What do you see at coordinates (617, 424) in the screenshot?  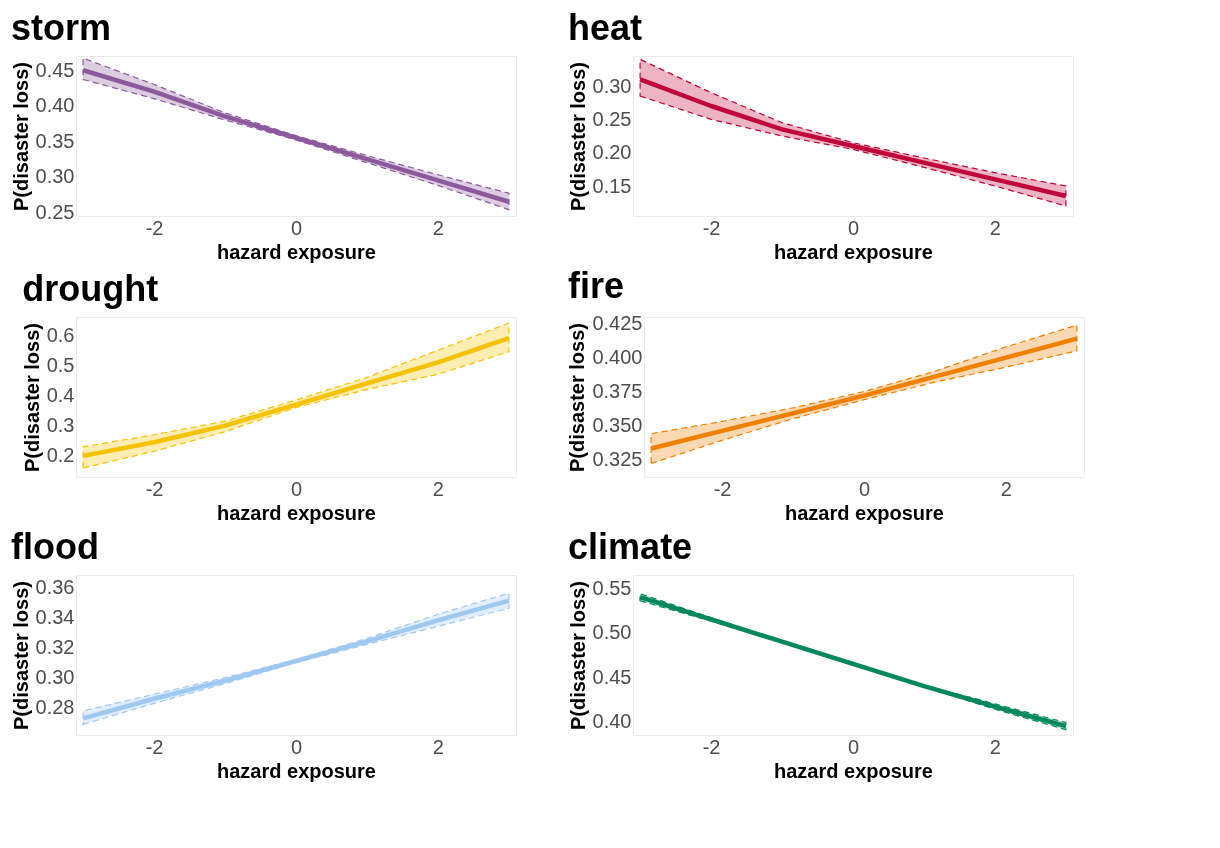 I see `y-tick-label: 0.350` at bounding box center [617, 424].